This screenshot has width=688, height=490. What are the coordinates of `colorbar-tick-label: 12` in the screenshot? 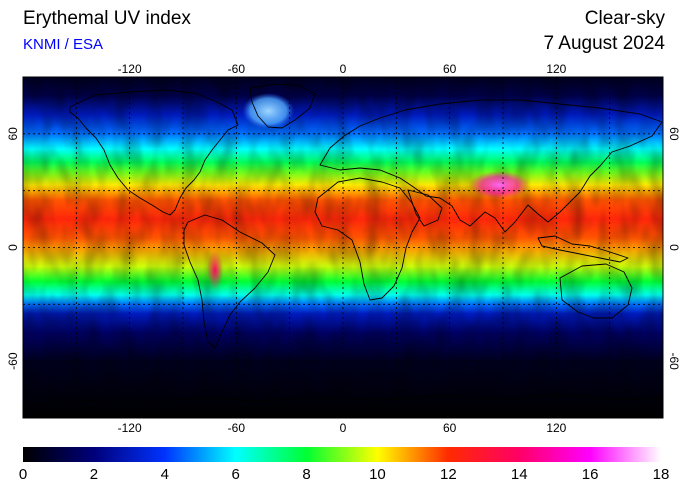 It's located at (448, 474).